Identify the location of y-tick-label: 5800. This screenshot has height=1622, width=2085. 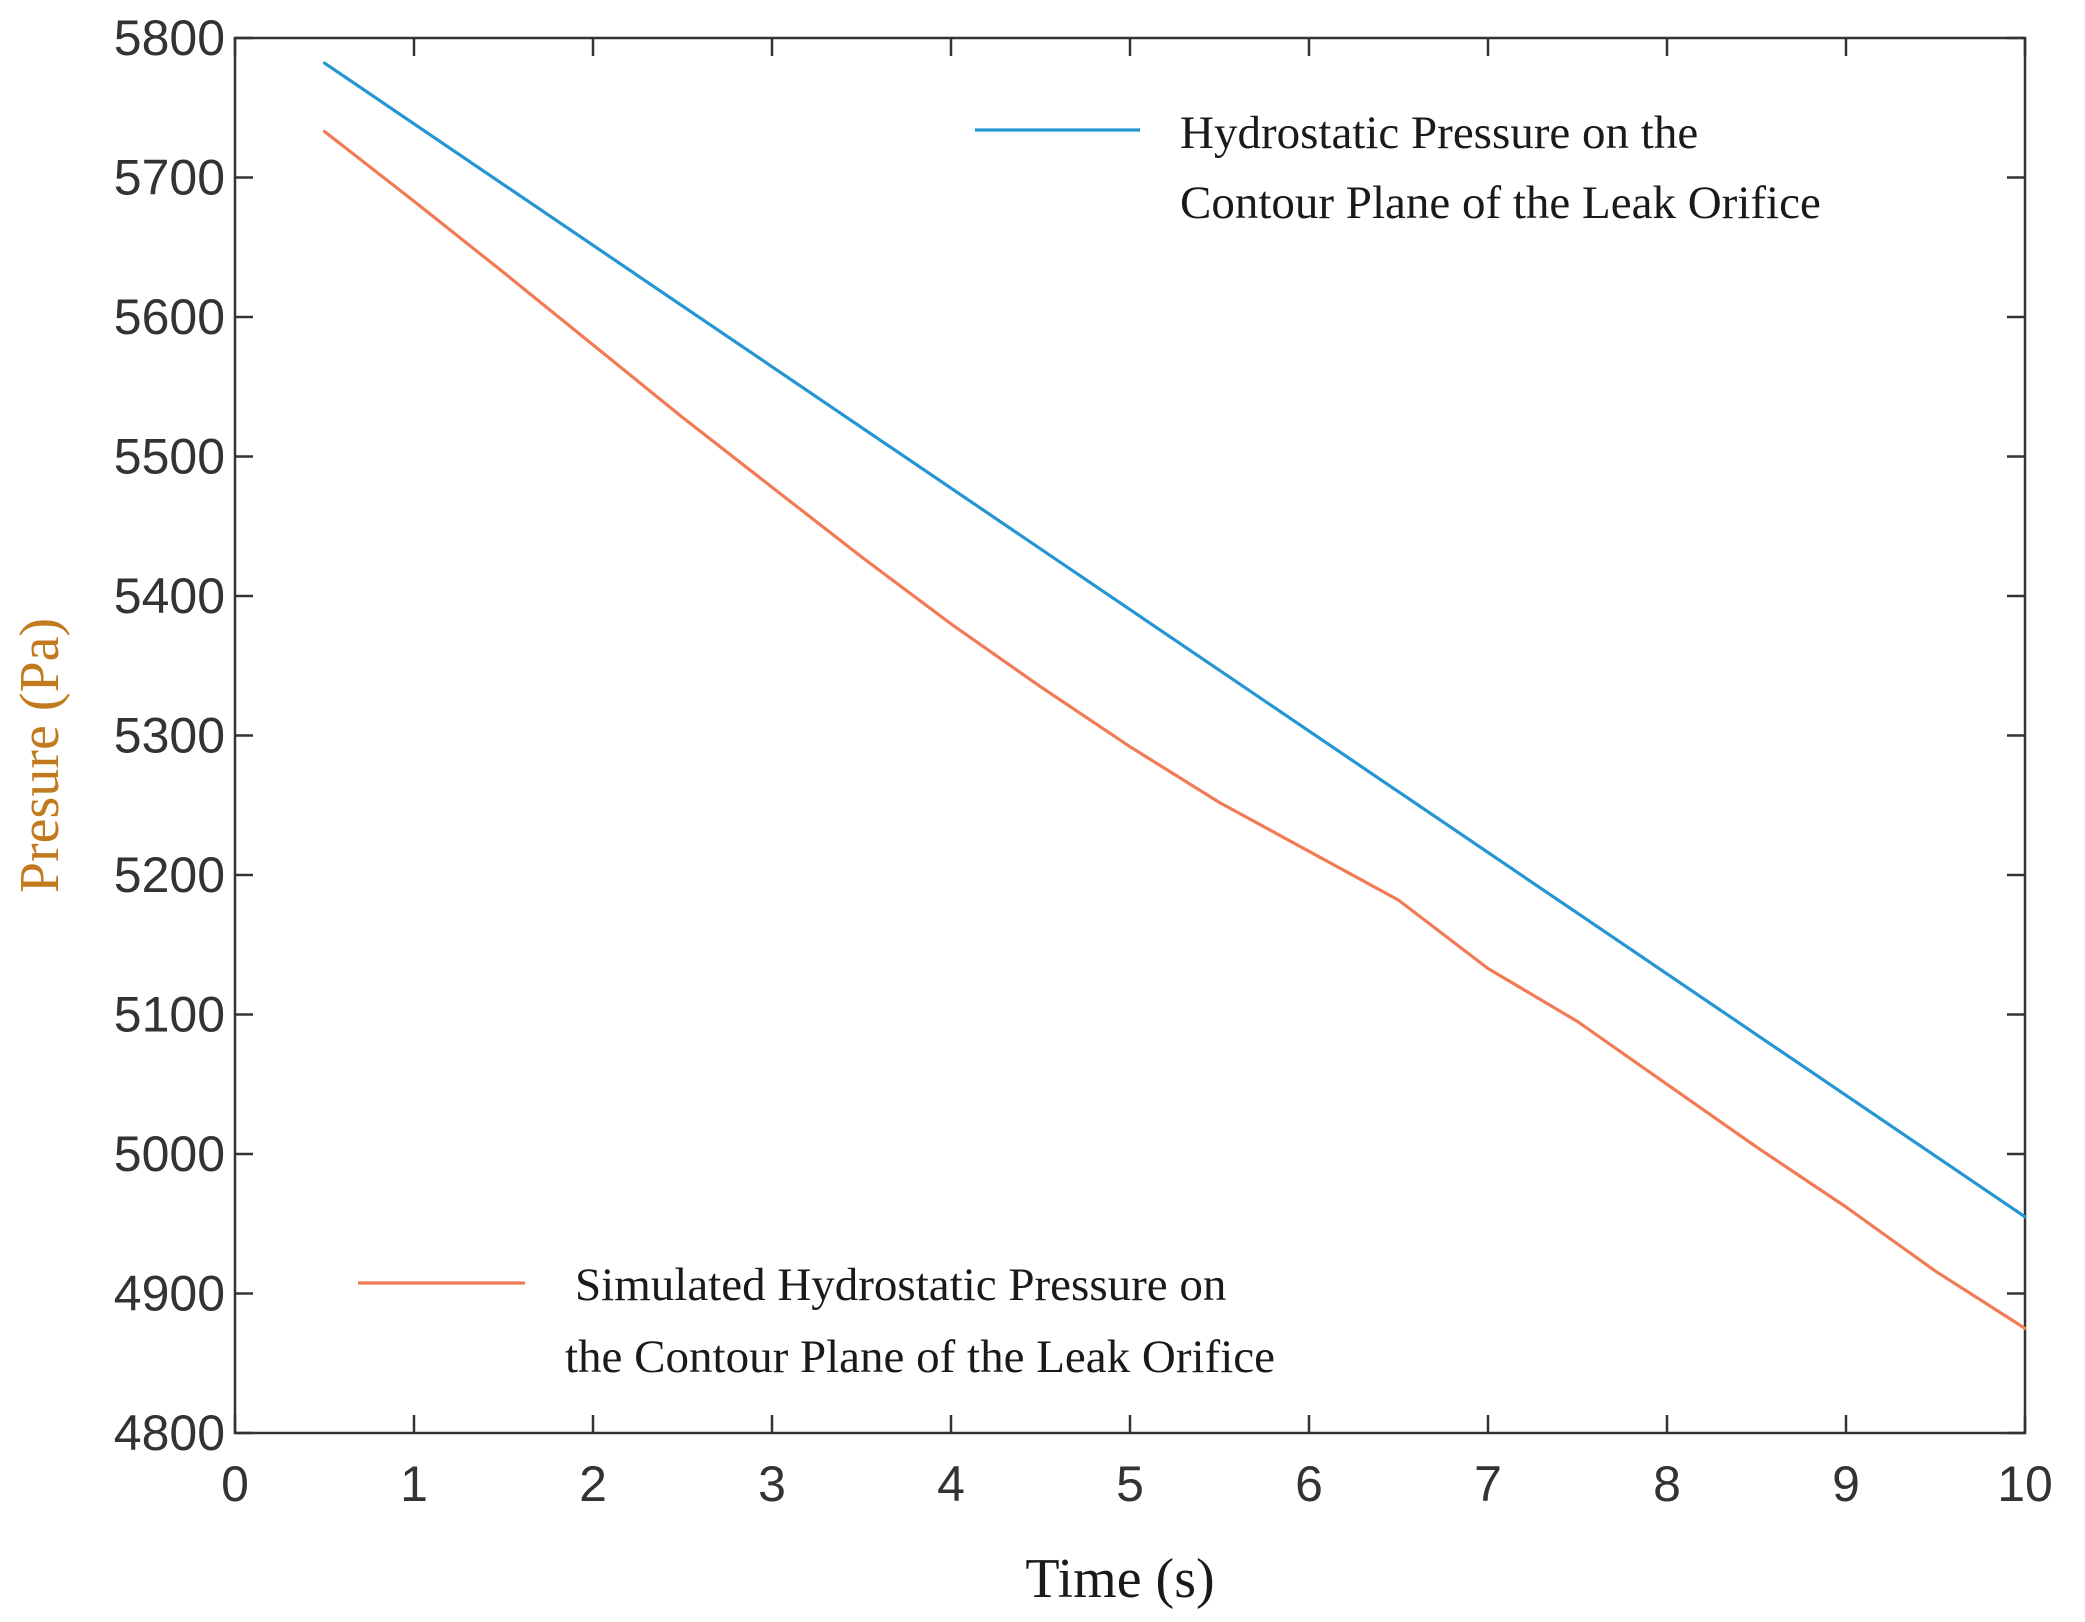
(169, 38).